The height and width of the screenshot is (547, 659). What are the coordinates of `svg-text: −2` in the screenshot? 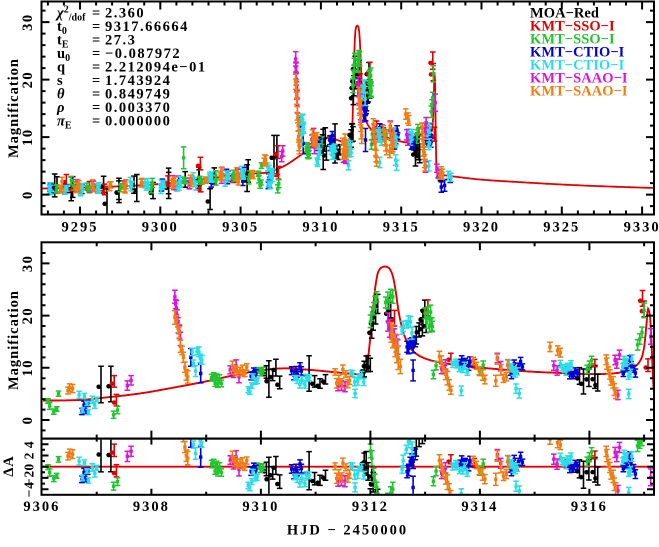 It's located at (29, 478).